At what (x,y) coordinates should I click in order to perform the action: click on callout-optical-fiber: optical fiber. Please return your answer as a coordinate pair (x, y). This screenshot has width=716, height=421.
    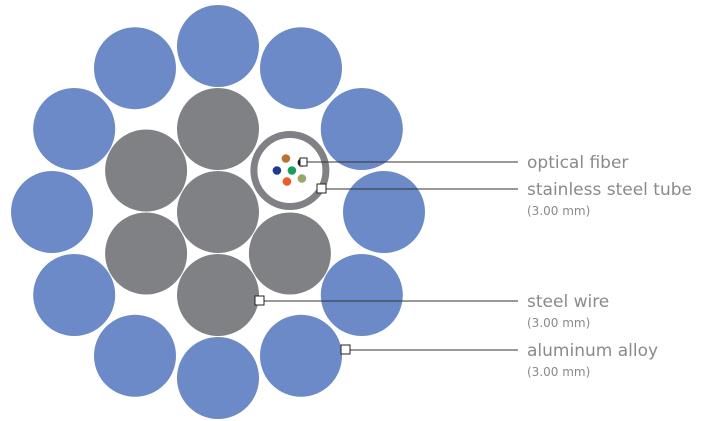
    Looking at the image, I should click on (463, 163).